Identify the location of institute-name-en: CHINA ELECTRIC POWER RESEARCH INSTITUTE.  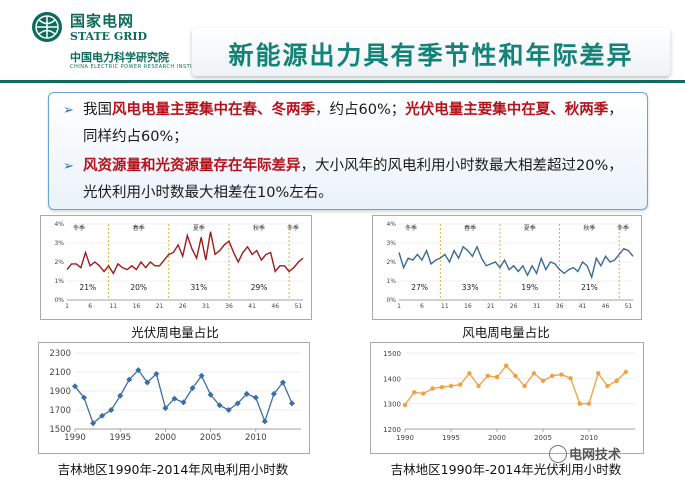
(139, 67).